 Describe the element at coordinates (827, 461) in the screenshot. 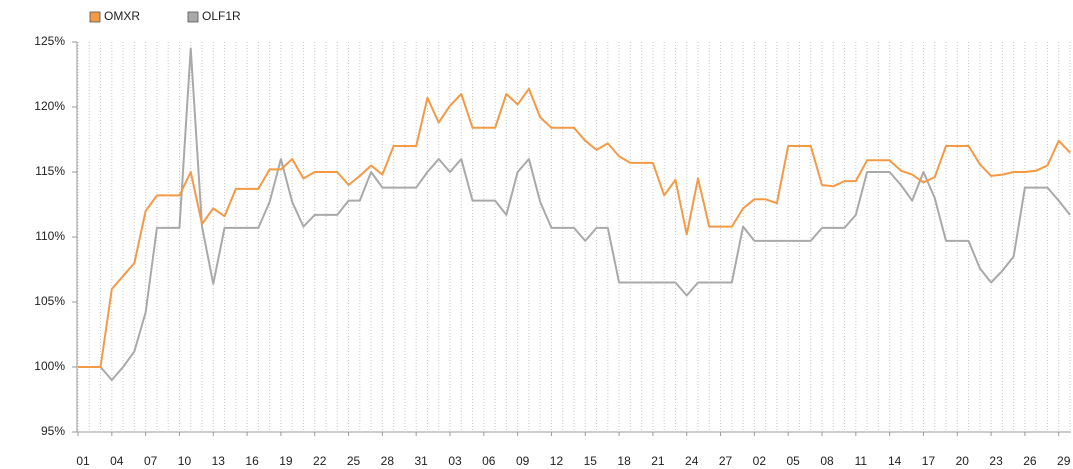

I see `x-tick-label: 08` at that location.